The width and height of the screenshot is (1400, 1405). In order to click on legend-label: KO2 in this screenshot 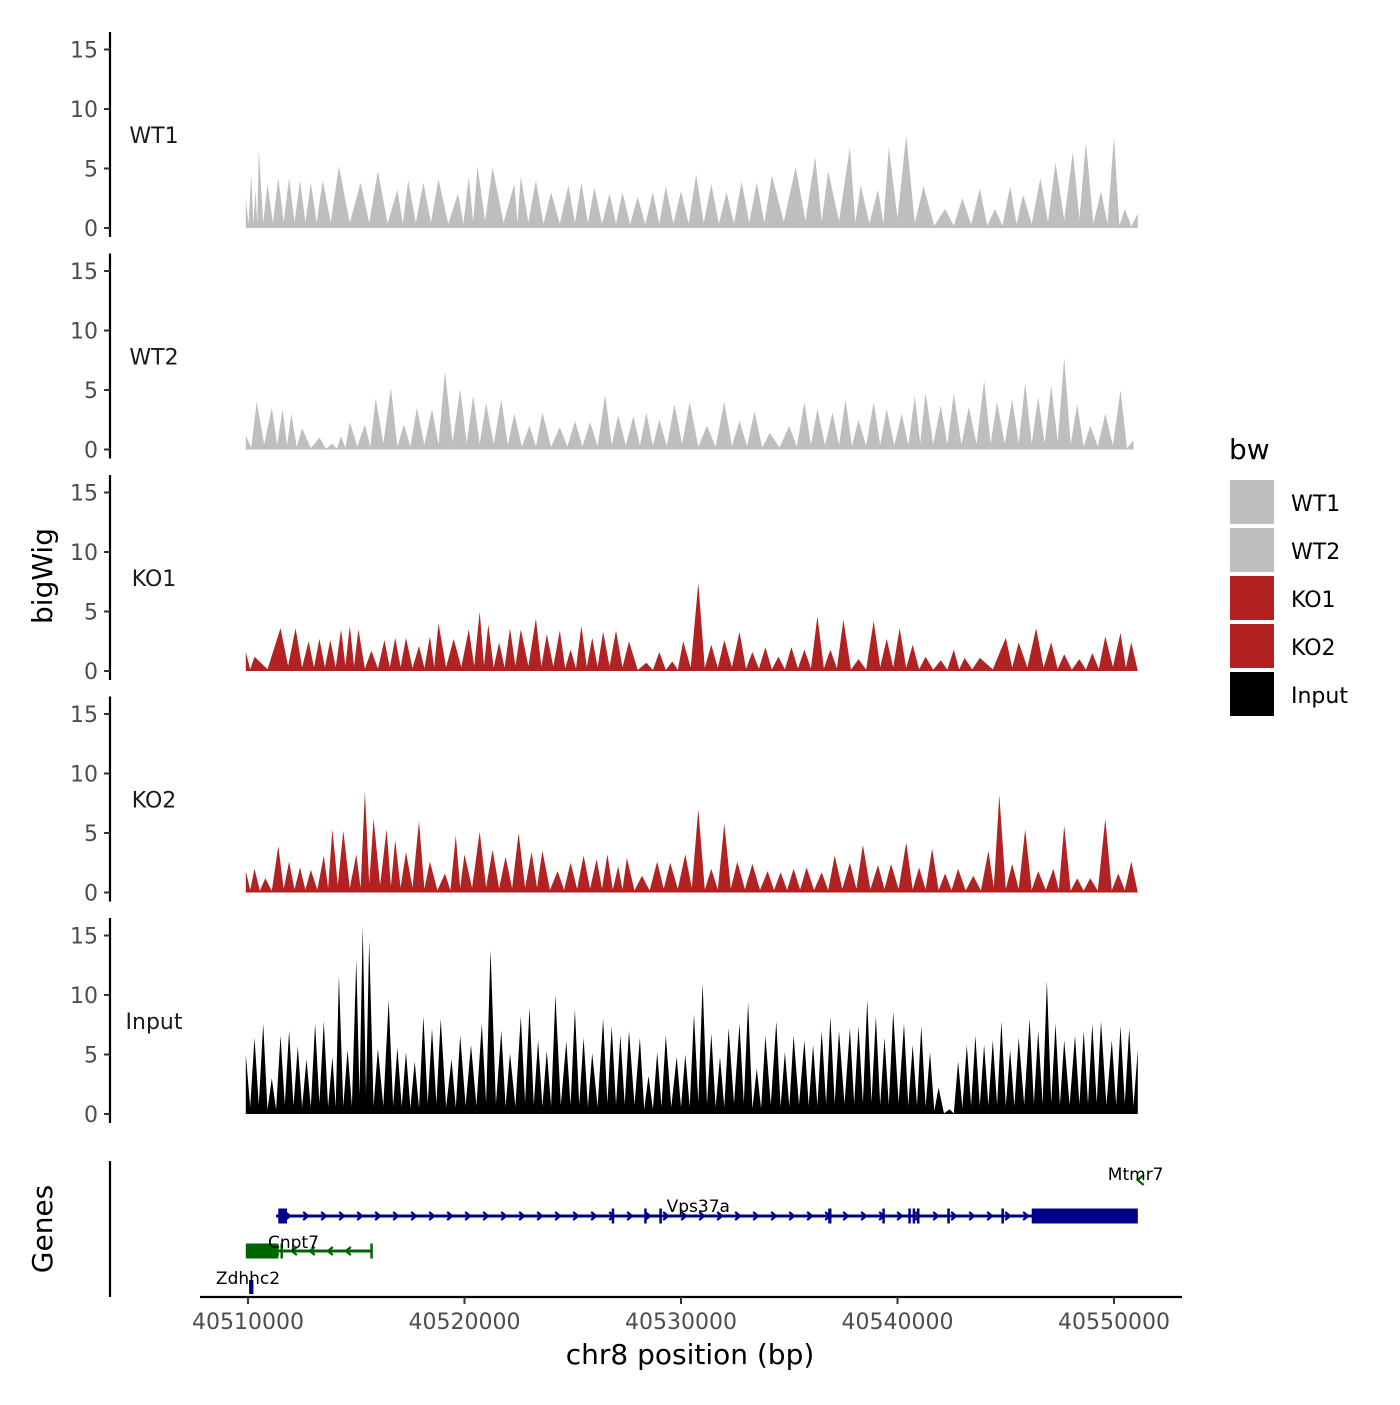, I will do `click(1313, 648)`.